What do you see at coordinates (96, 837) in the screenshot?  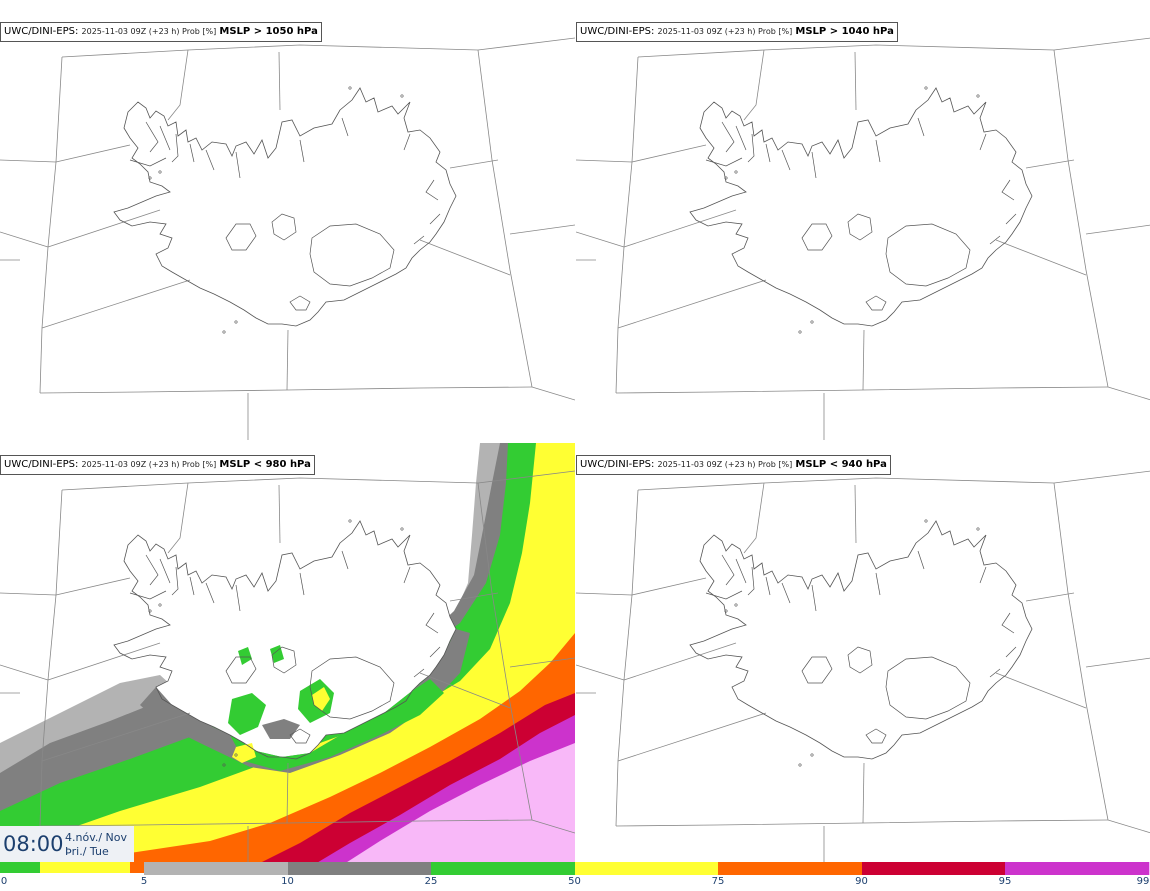 I see `valid-date-line1: 4.nóv./ Nov` at bounding box center [96, 837].